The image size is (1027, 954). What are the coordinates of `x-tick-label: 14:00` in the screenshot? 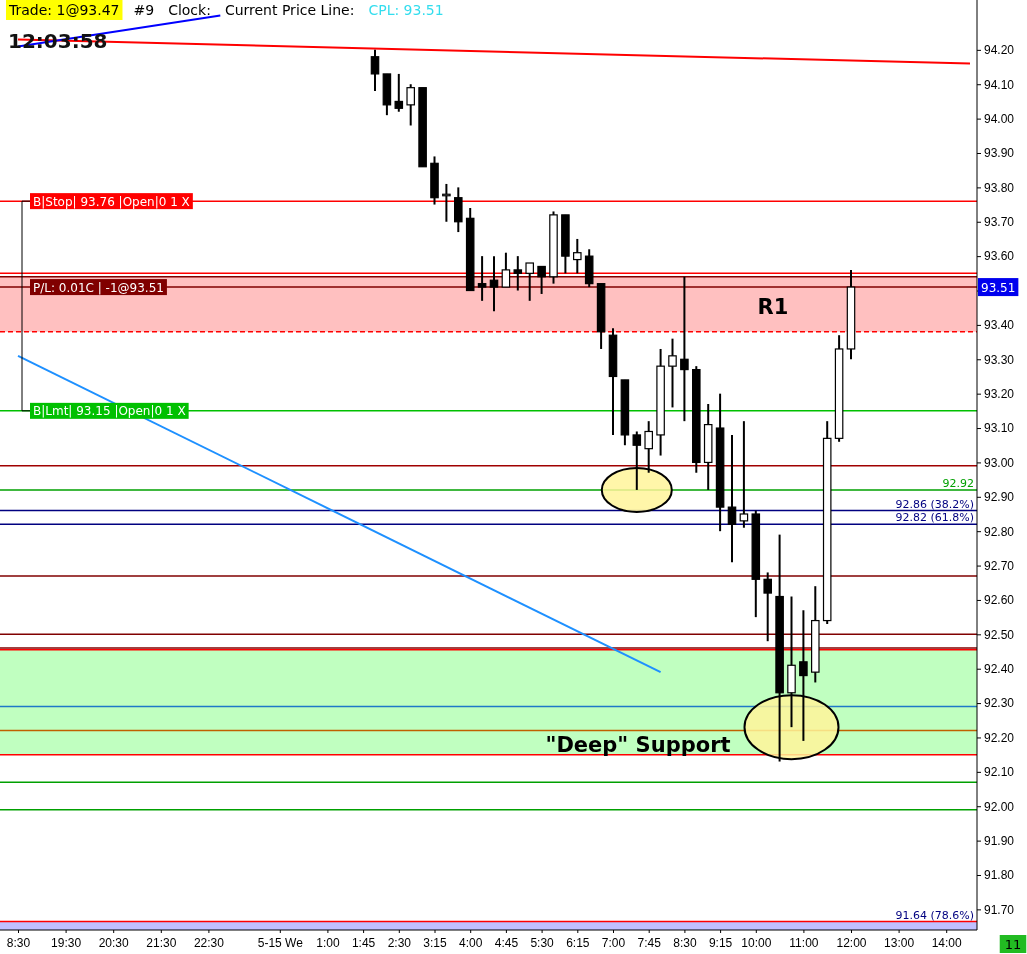 It's located at (947, 942).